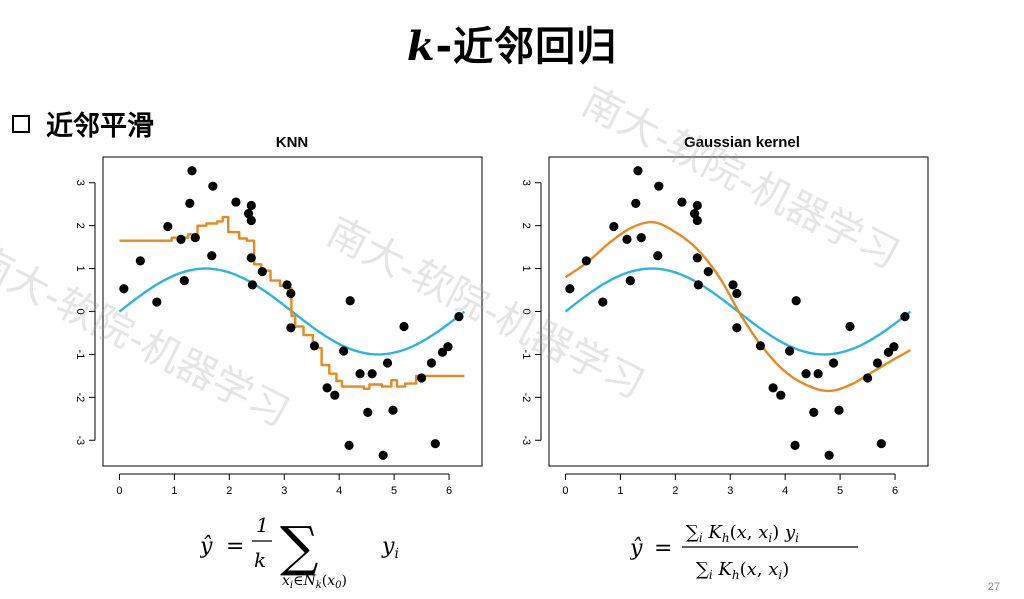 This screenshot has height=599, width=1024. What do you see at coordinates (80, 269) in the screenshot?
I see `panel1-y-tick-label: 1` at bounding box center [80, 269].